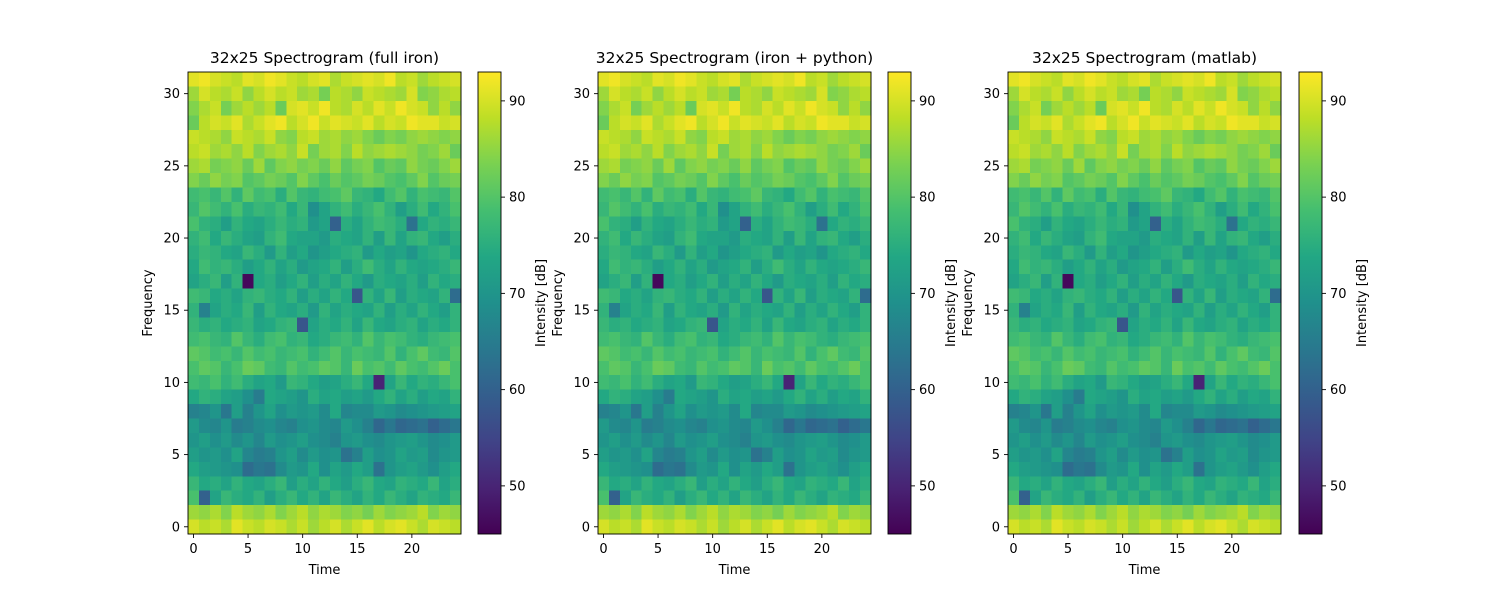  What do you see at coordinates (734, 58) in the screenshot?
I see `chart-title: 32x25 Spectrogram (iron + python)` at bounding box center [734, 58].